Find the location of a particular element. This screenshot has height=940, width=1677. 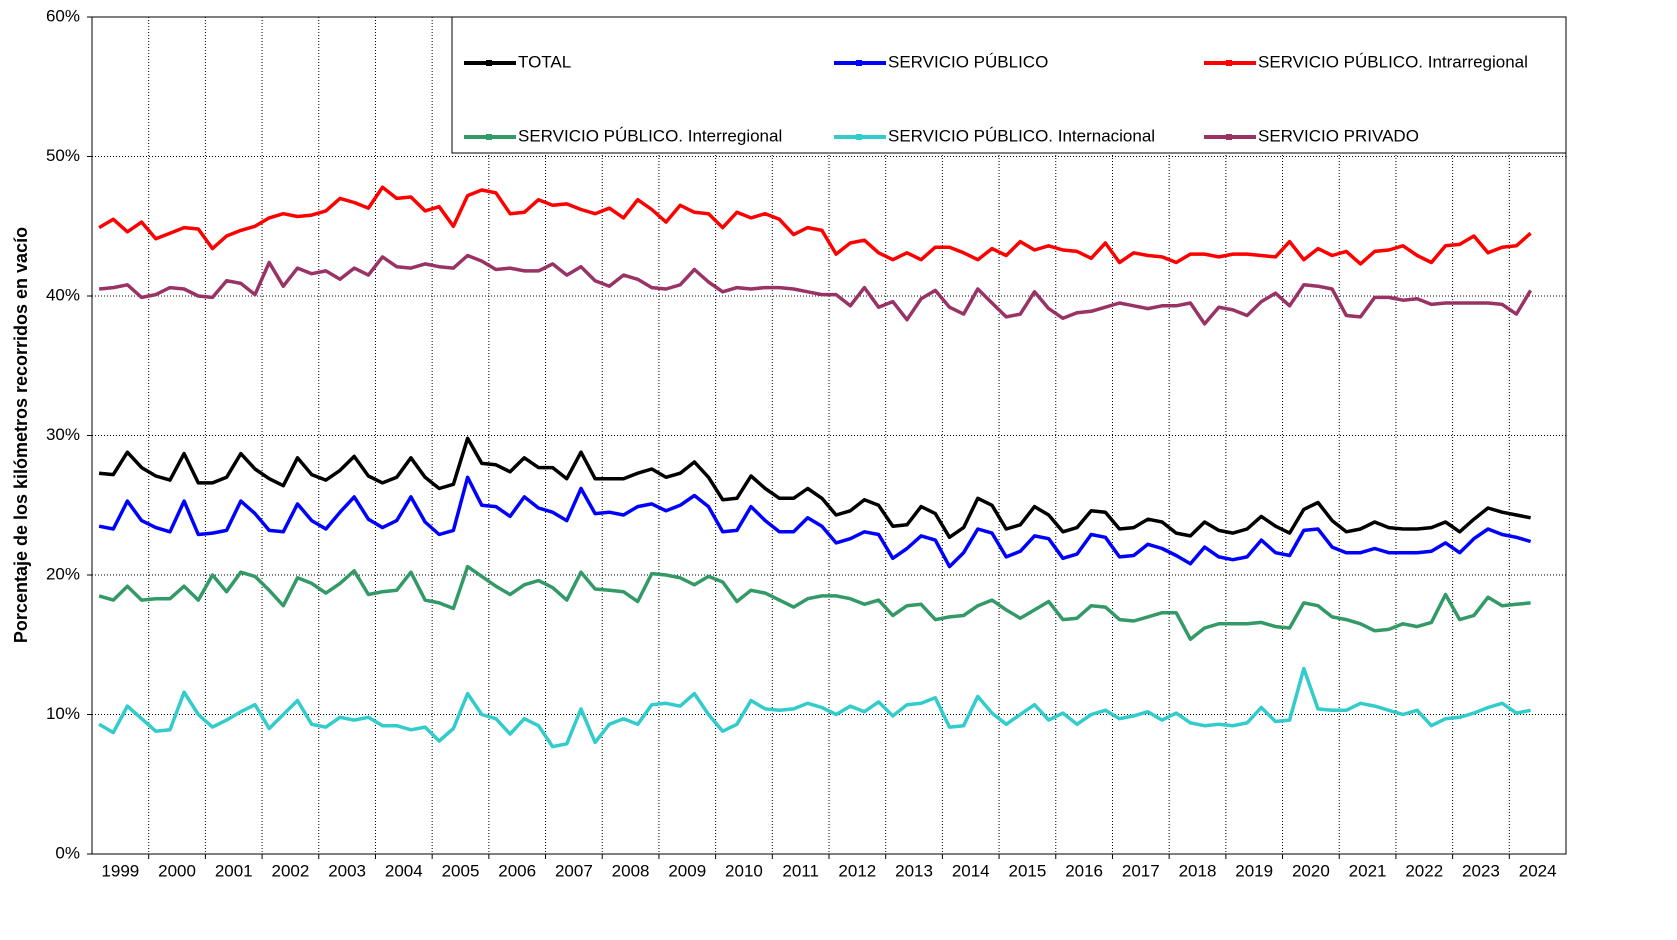

x-tick-label: 2012 is located at coordinates (857, 870).